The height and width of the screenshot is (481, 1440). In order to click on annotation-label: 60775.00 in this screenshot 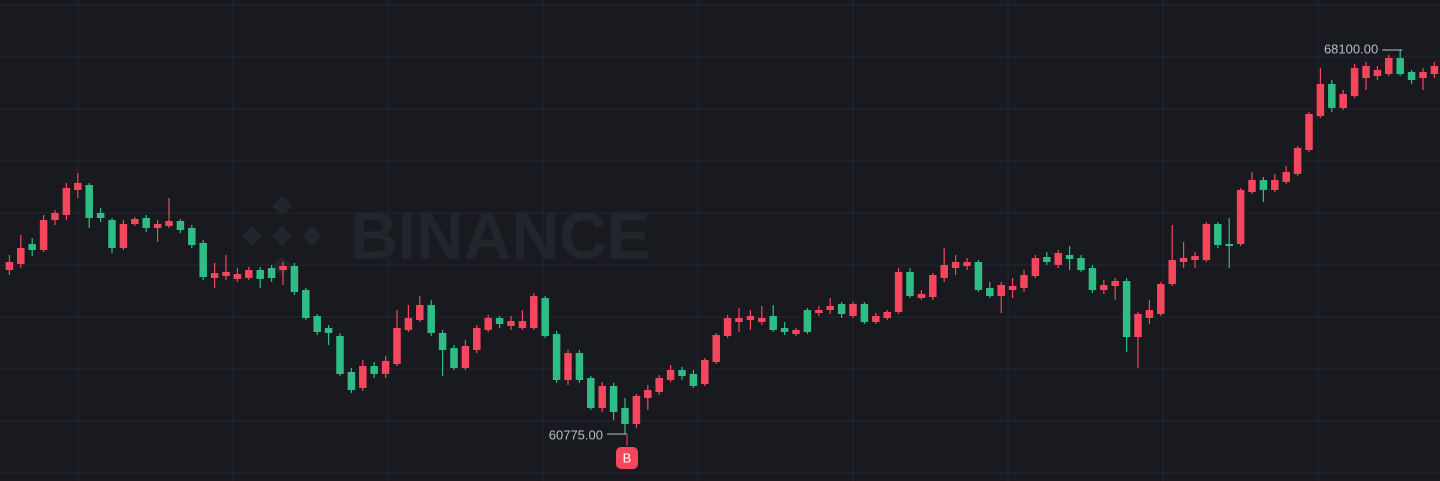, I will do `click(576, 434)`.